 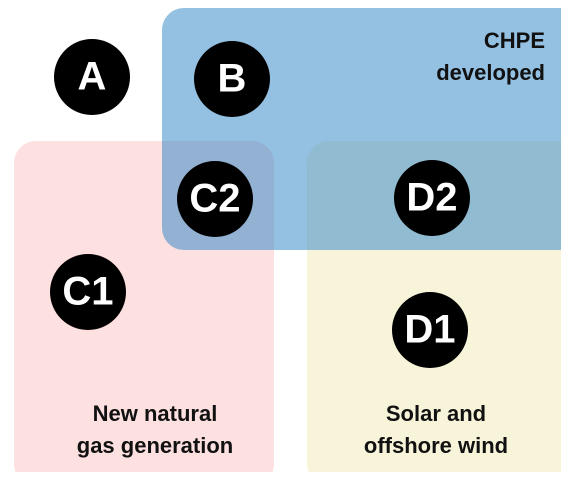 What do you see at coordinates (490, 72) in the screenshot?
I see `region-label: developed` at bounding box center [490, 72].